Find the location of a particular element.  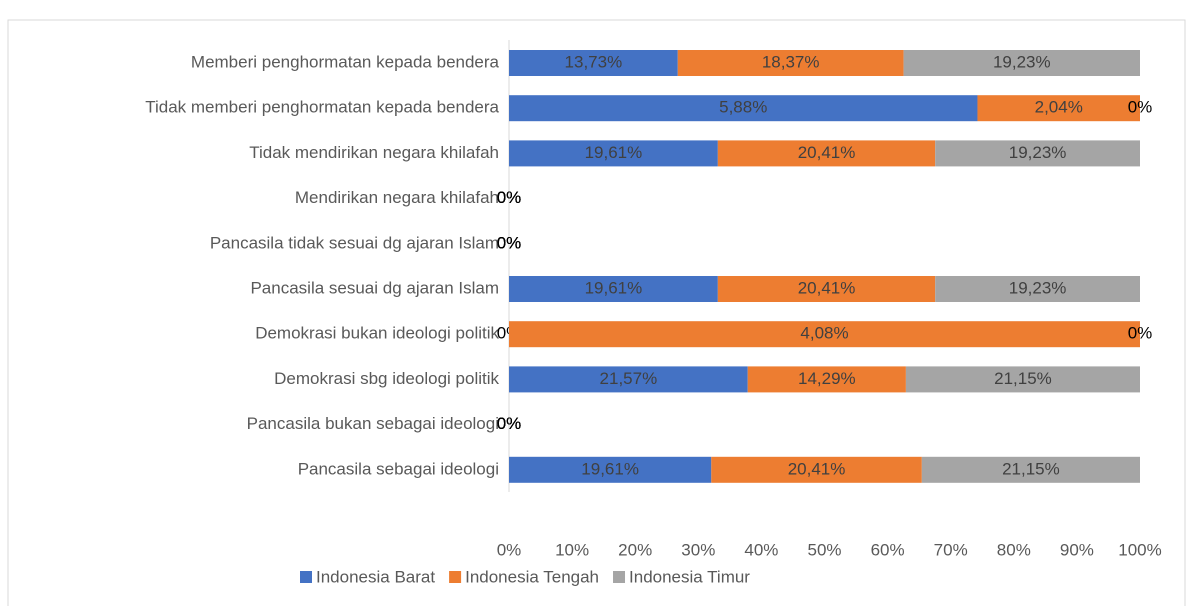

data-label: 14,29% is located at coordinates (827, 378).